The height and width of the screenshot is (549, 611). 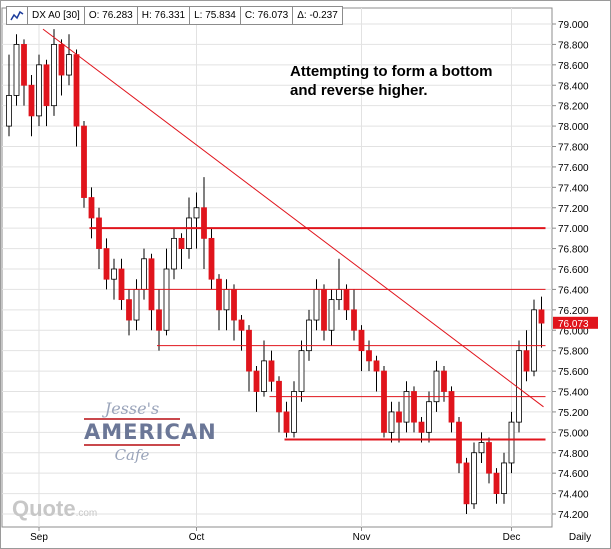 I want to click on watermark-brand: Quote, so click(x=44, y=508).